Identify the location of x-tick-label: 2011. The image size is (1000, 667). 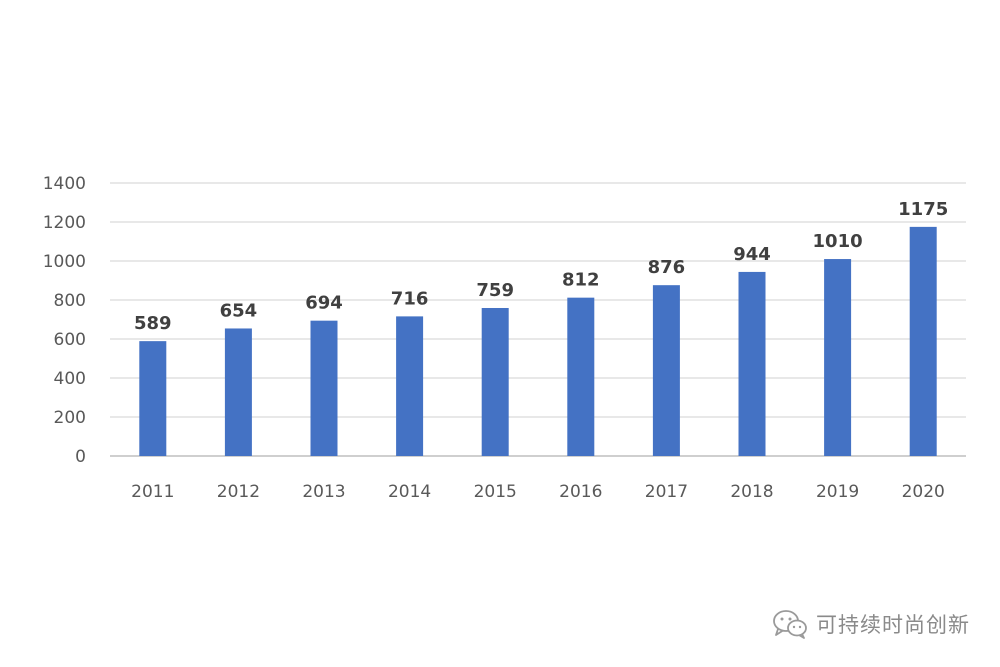
(152, 492).